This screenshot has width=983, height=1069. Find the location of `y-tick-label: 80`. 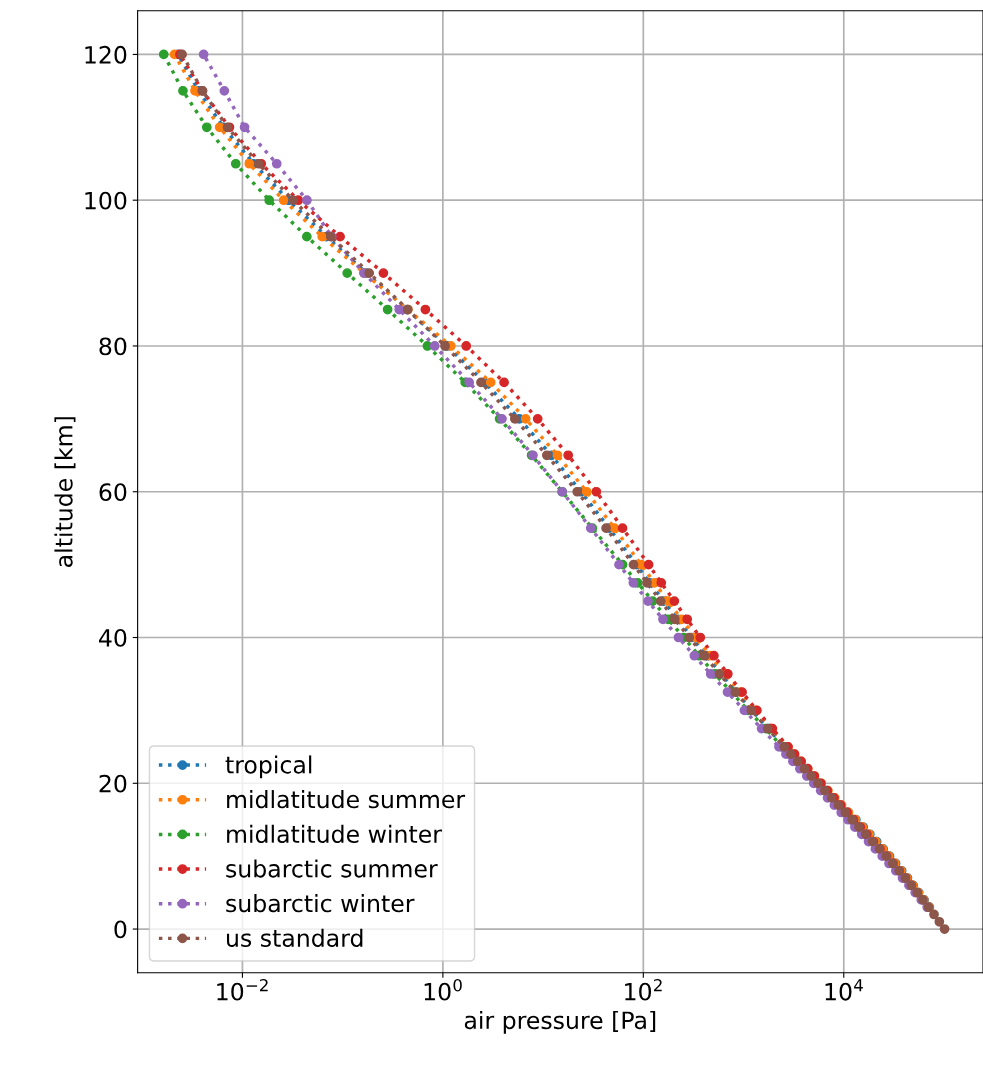

y-tick-label: 80 is located at coordinates (113, 346).